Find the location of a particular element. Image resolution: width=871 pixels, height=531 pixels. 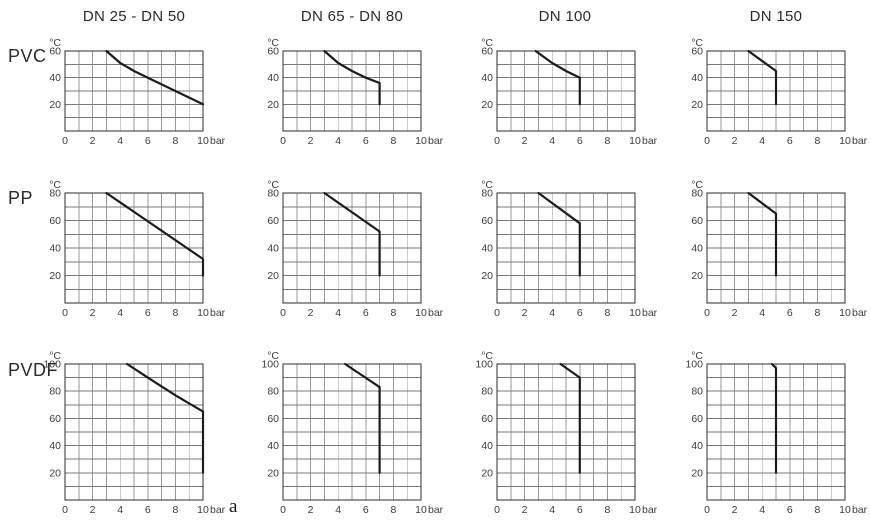

row-label-pvc: PVC is located at coordinates (27, 56).